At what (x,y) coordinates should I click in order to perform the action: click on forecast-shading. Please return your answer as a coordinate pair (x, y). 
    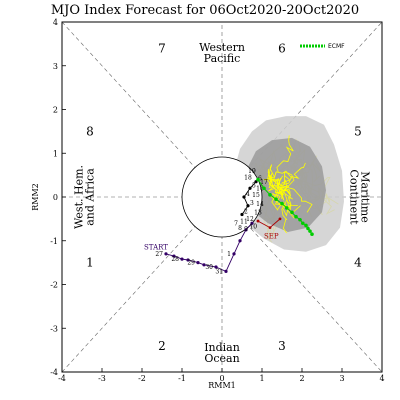
    Looking at the image, I should click on (289, 184).